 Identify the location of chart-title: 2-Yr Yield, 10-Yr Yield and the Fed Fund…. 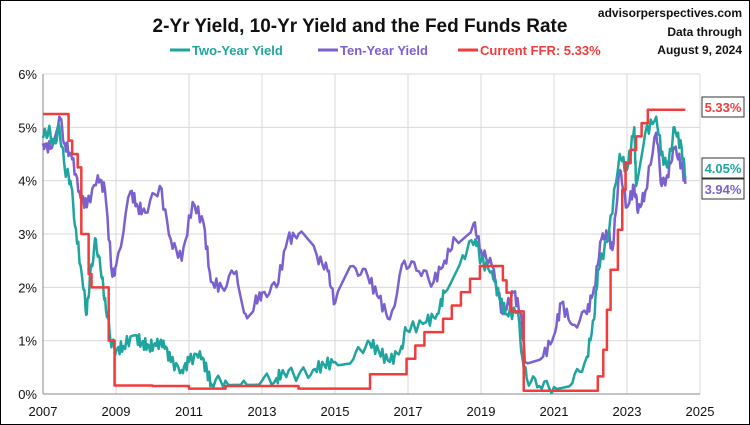
(360, 26).